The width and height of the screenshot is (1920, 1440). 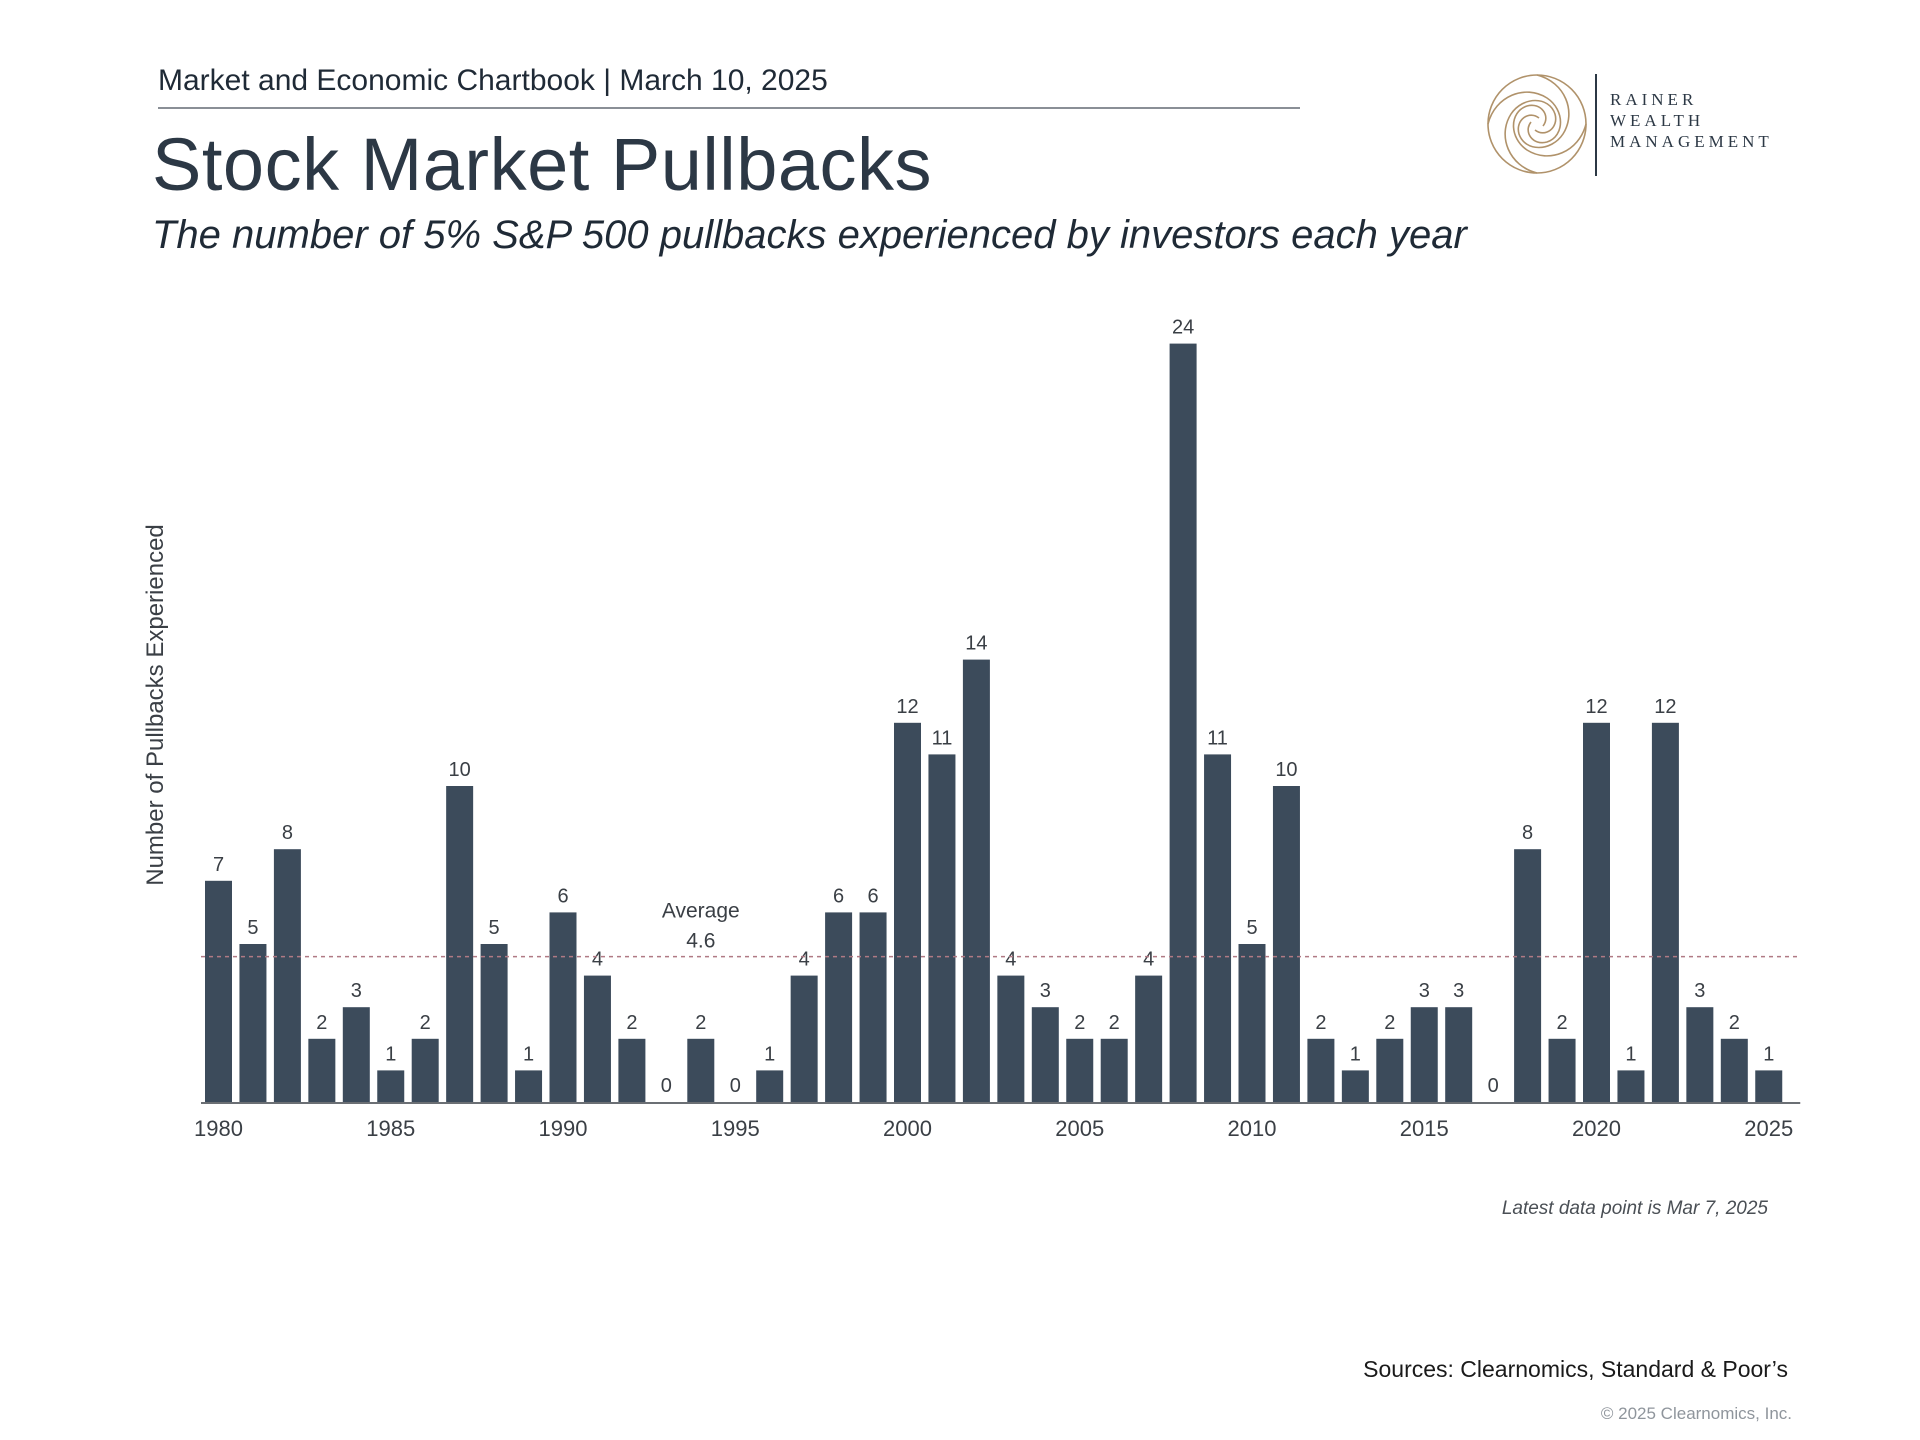 What do you see at coordinates (322, 1070) in the screenshot?
I see `bar-1983` at bounding box center [322, 1070].